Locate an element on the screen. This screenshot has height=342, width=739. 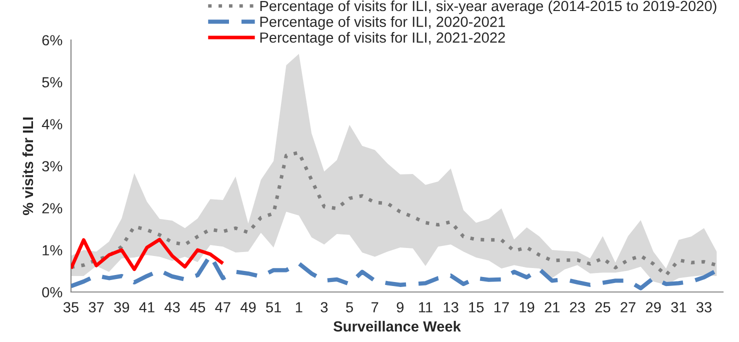
x-tick-label: 43 is located at coordinates (172, 307).